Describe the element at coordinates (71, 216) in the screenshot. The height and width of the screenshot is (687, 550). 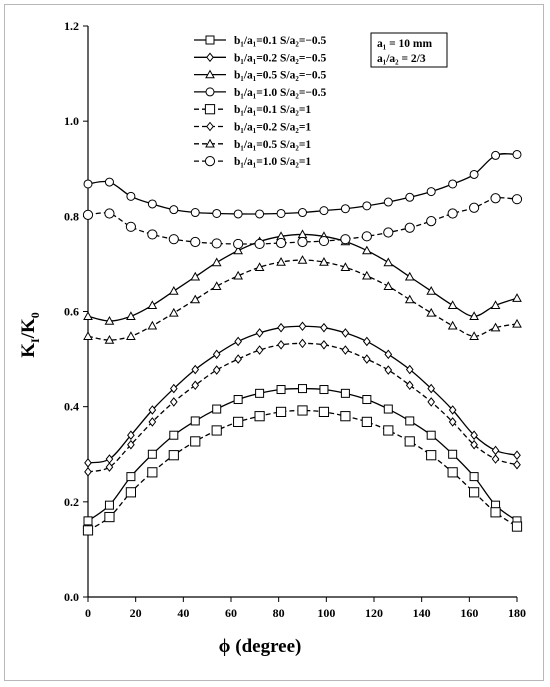
I see `y-tick-label: 0.8` at that location.